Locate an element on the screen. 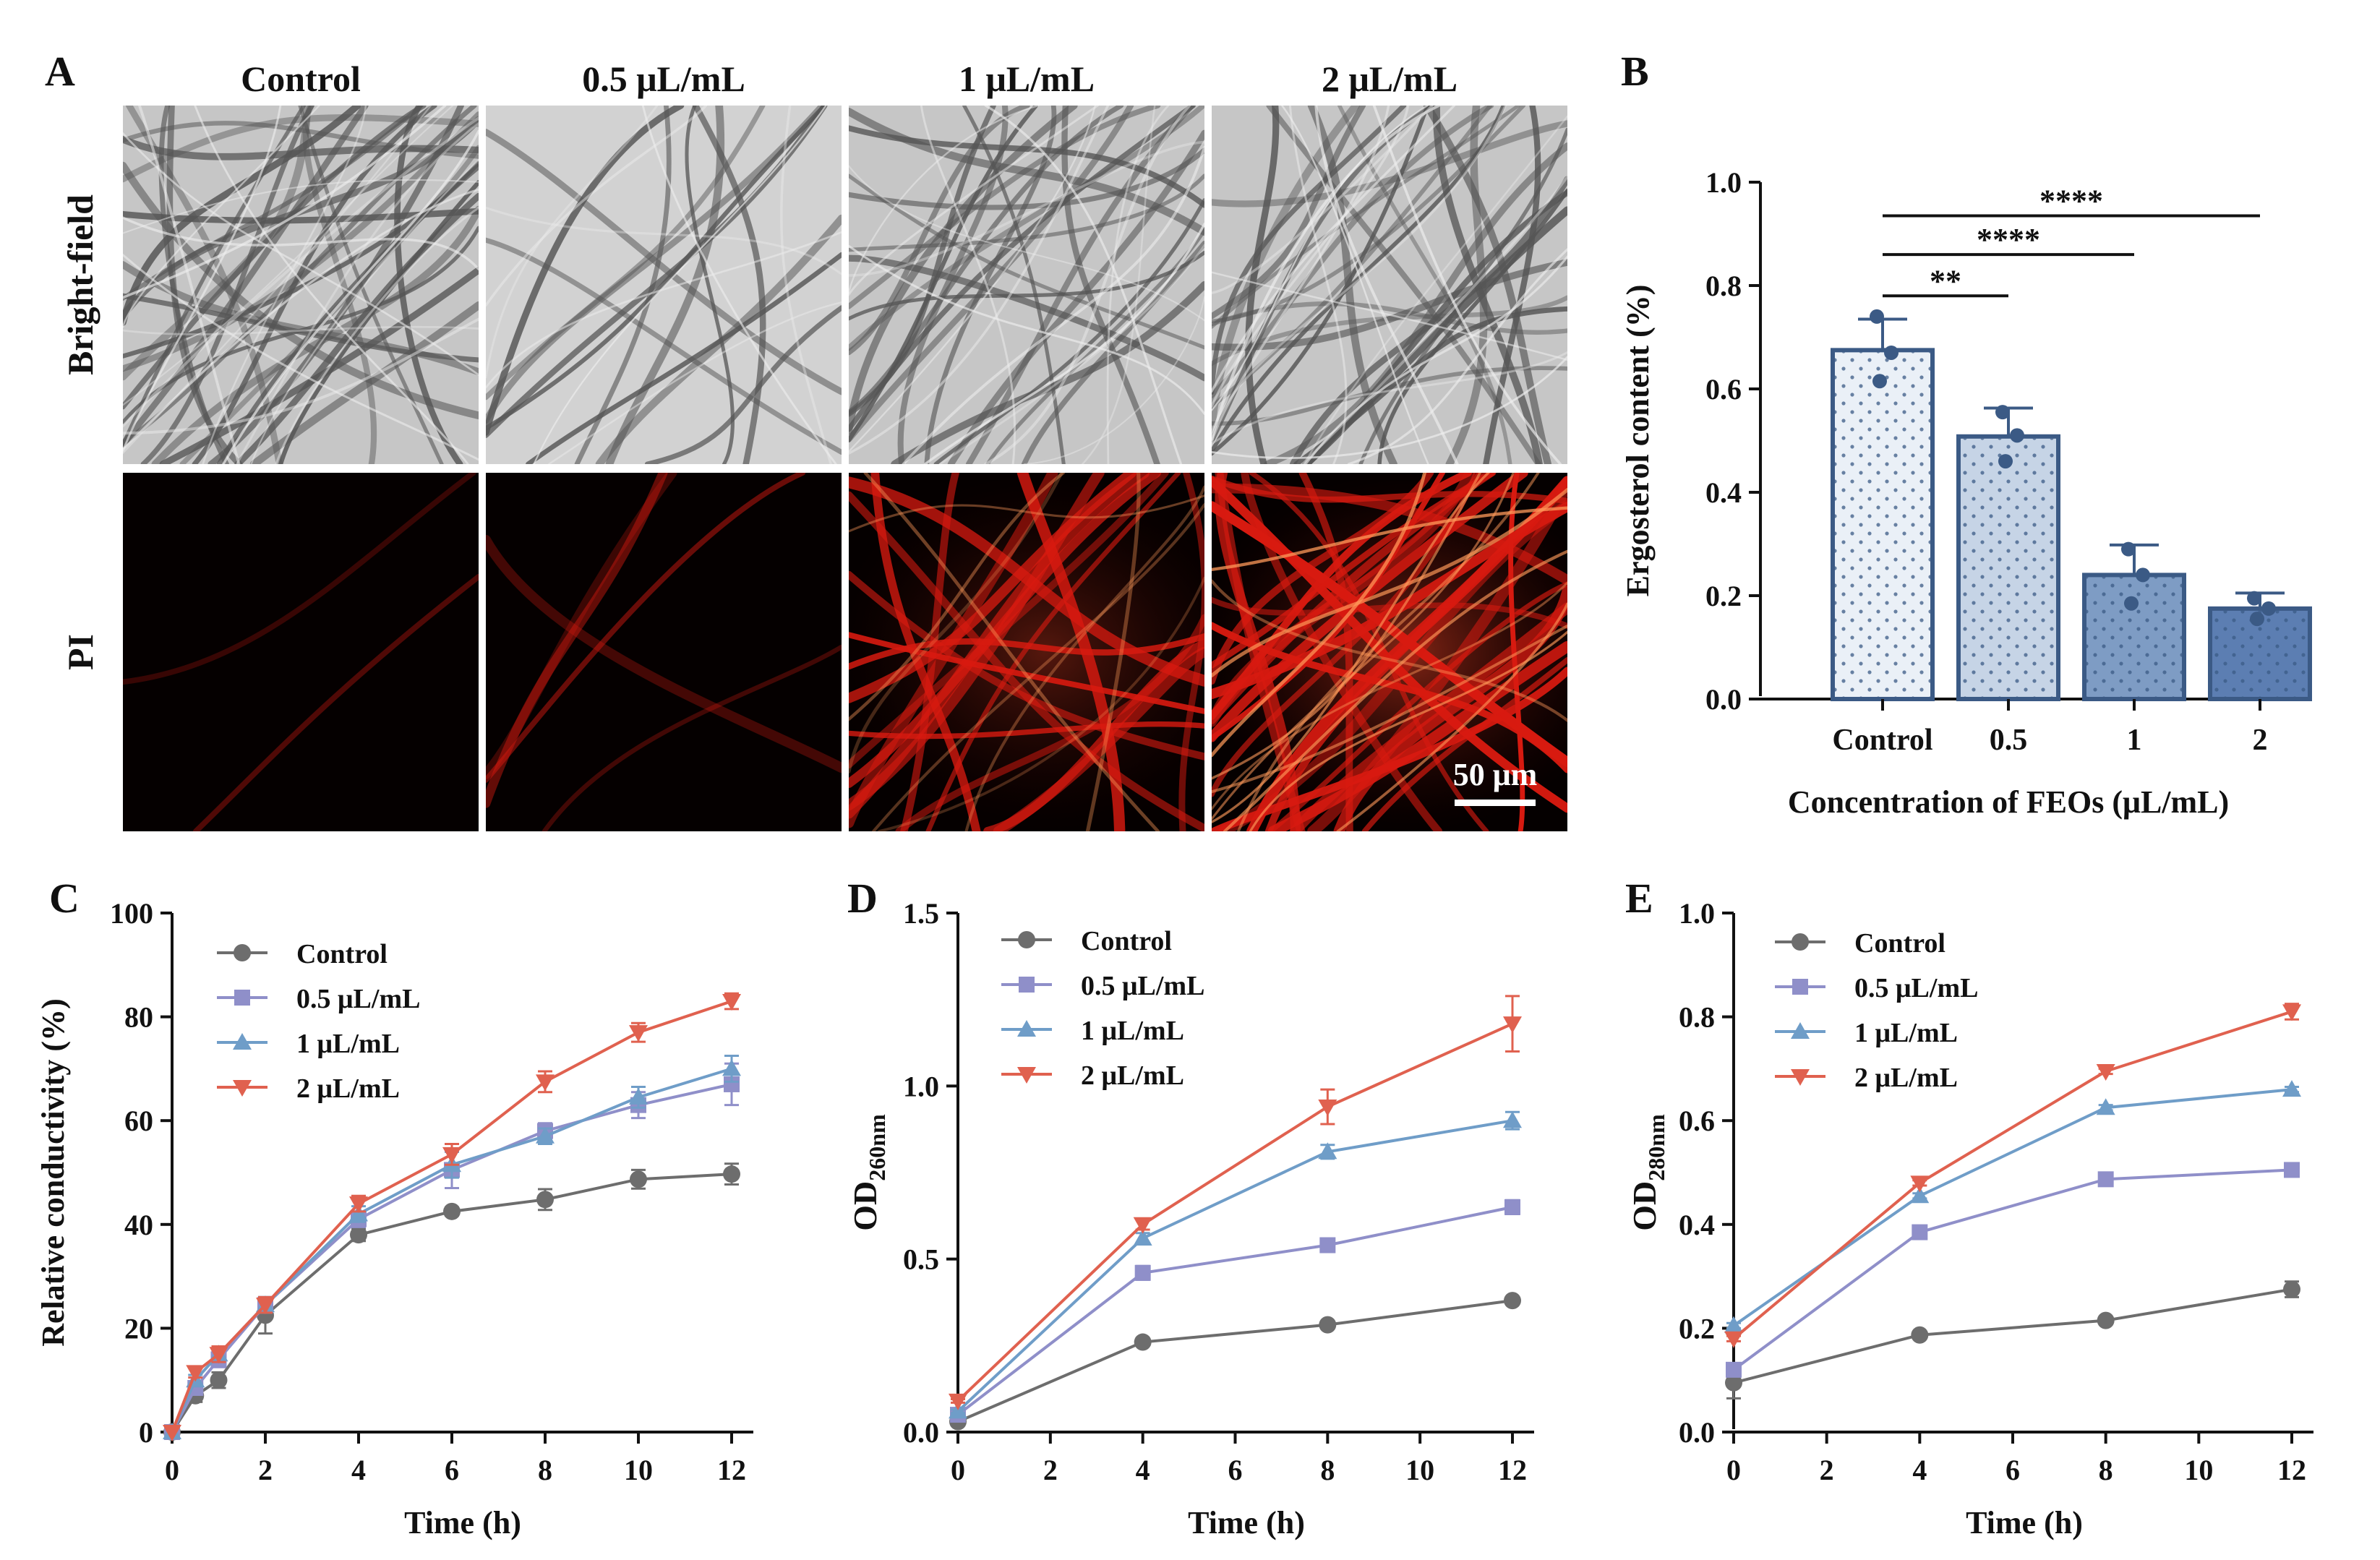 The width and height of the screenshot is (2380, 1560). panel-b-letter: B is located at coordinates (1635, 71).